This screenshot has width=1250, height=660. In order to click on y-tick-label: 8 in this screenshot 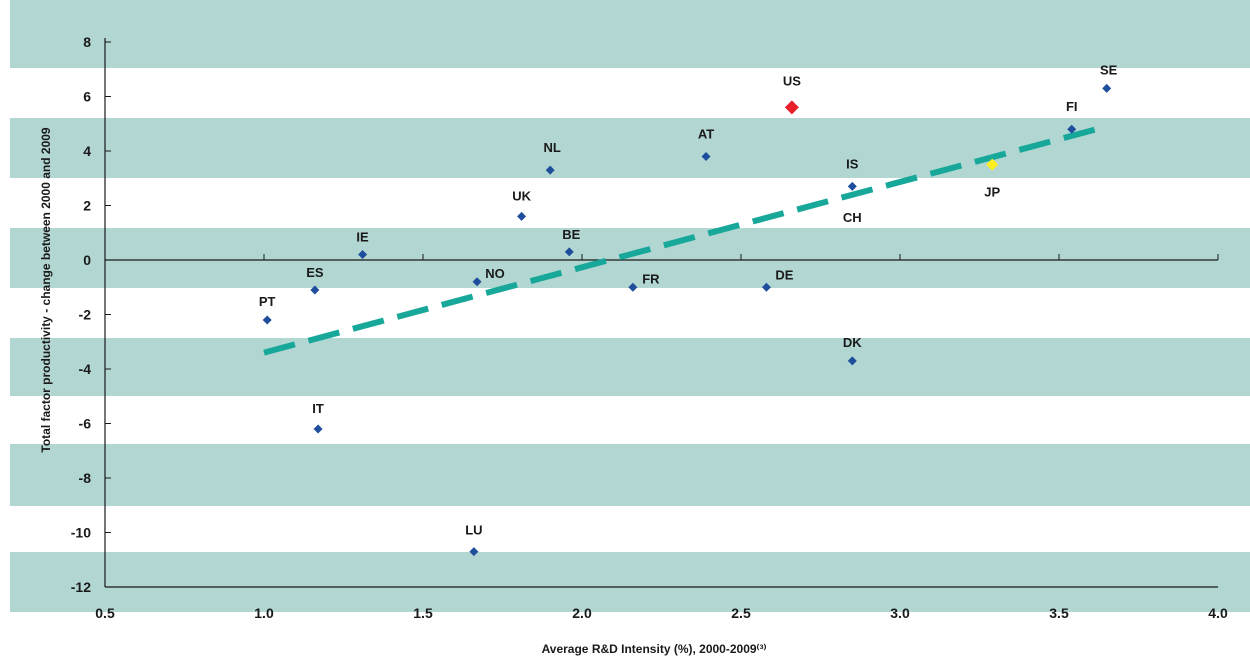, I will do `click(87, 42)`.